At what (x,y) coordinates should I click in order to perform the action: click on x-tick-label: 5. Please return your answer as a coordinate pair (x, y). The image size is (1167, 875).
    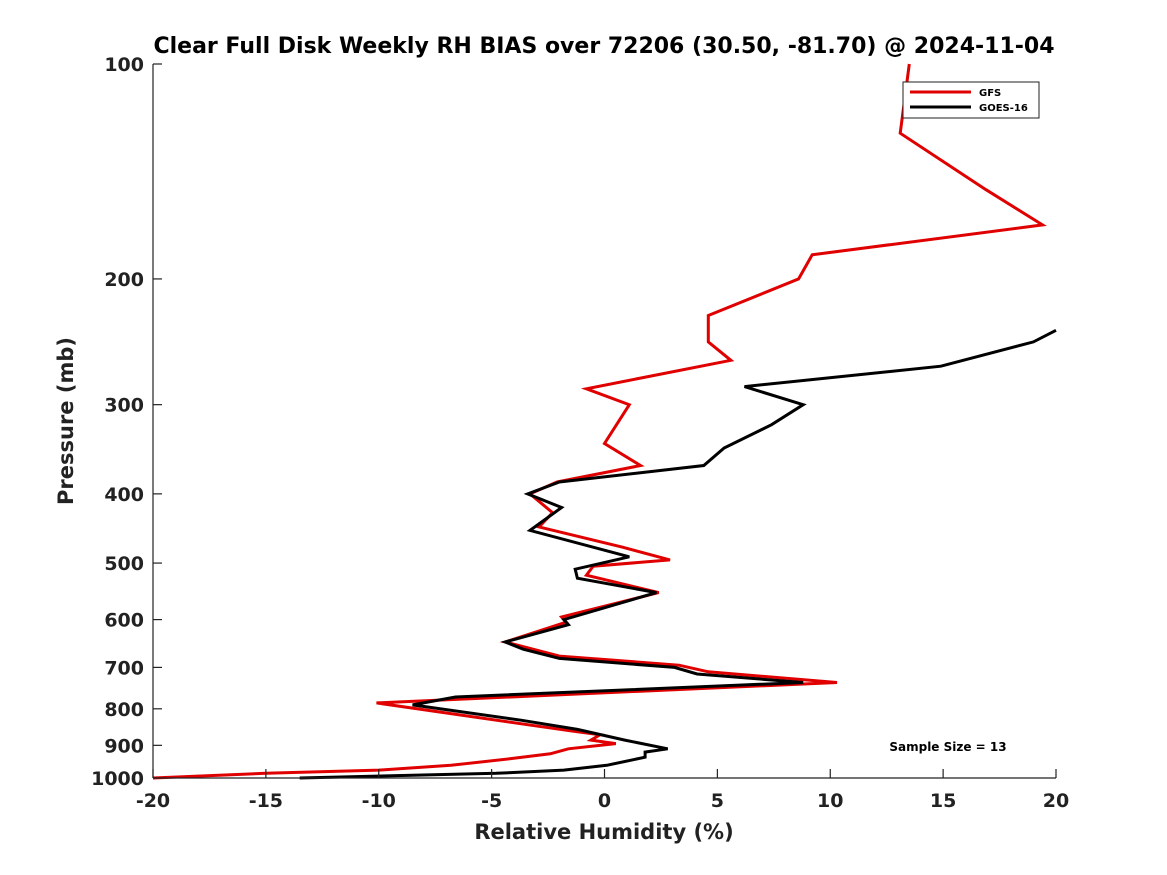
    Looking at the image, I should click on (717, 801).